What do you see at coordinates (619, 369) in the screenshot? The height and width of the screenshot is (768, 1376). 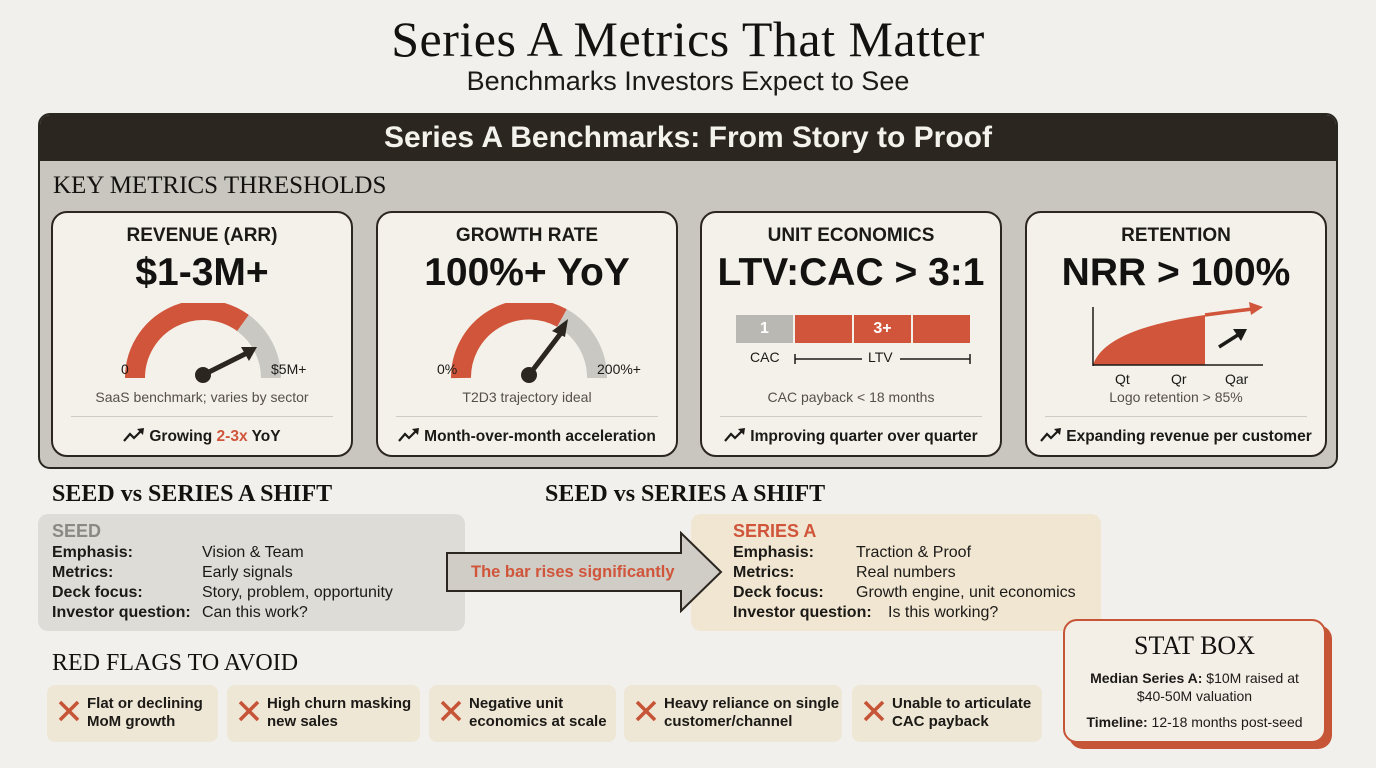 I see `gauge-max-label: 200%+` at bounding box center [619, 369].